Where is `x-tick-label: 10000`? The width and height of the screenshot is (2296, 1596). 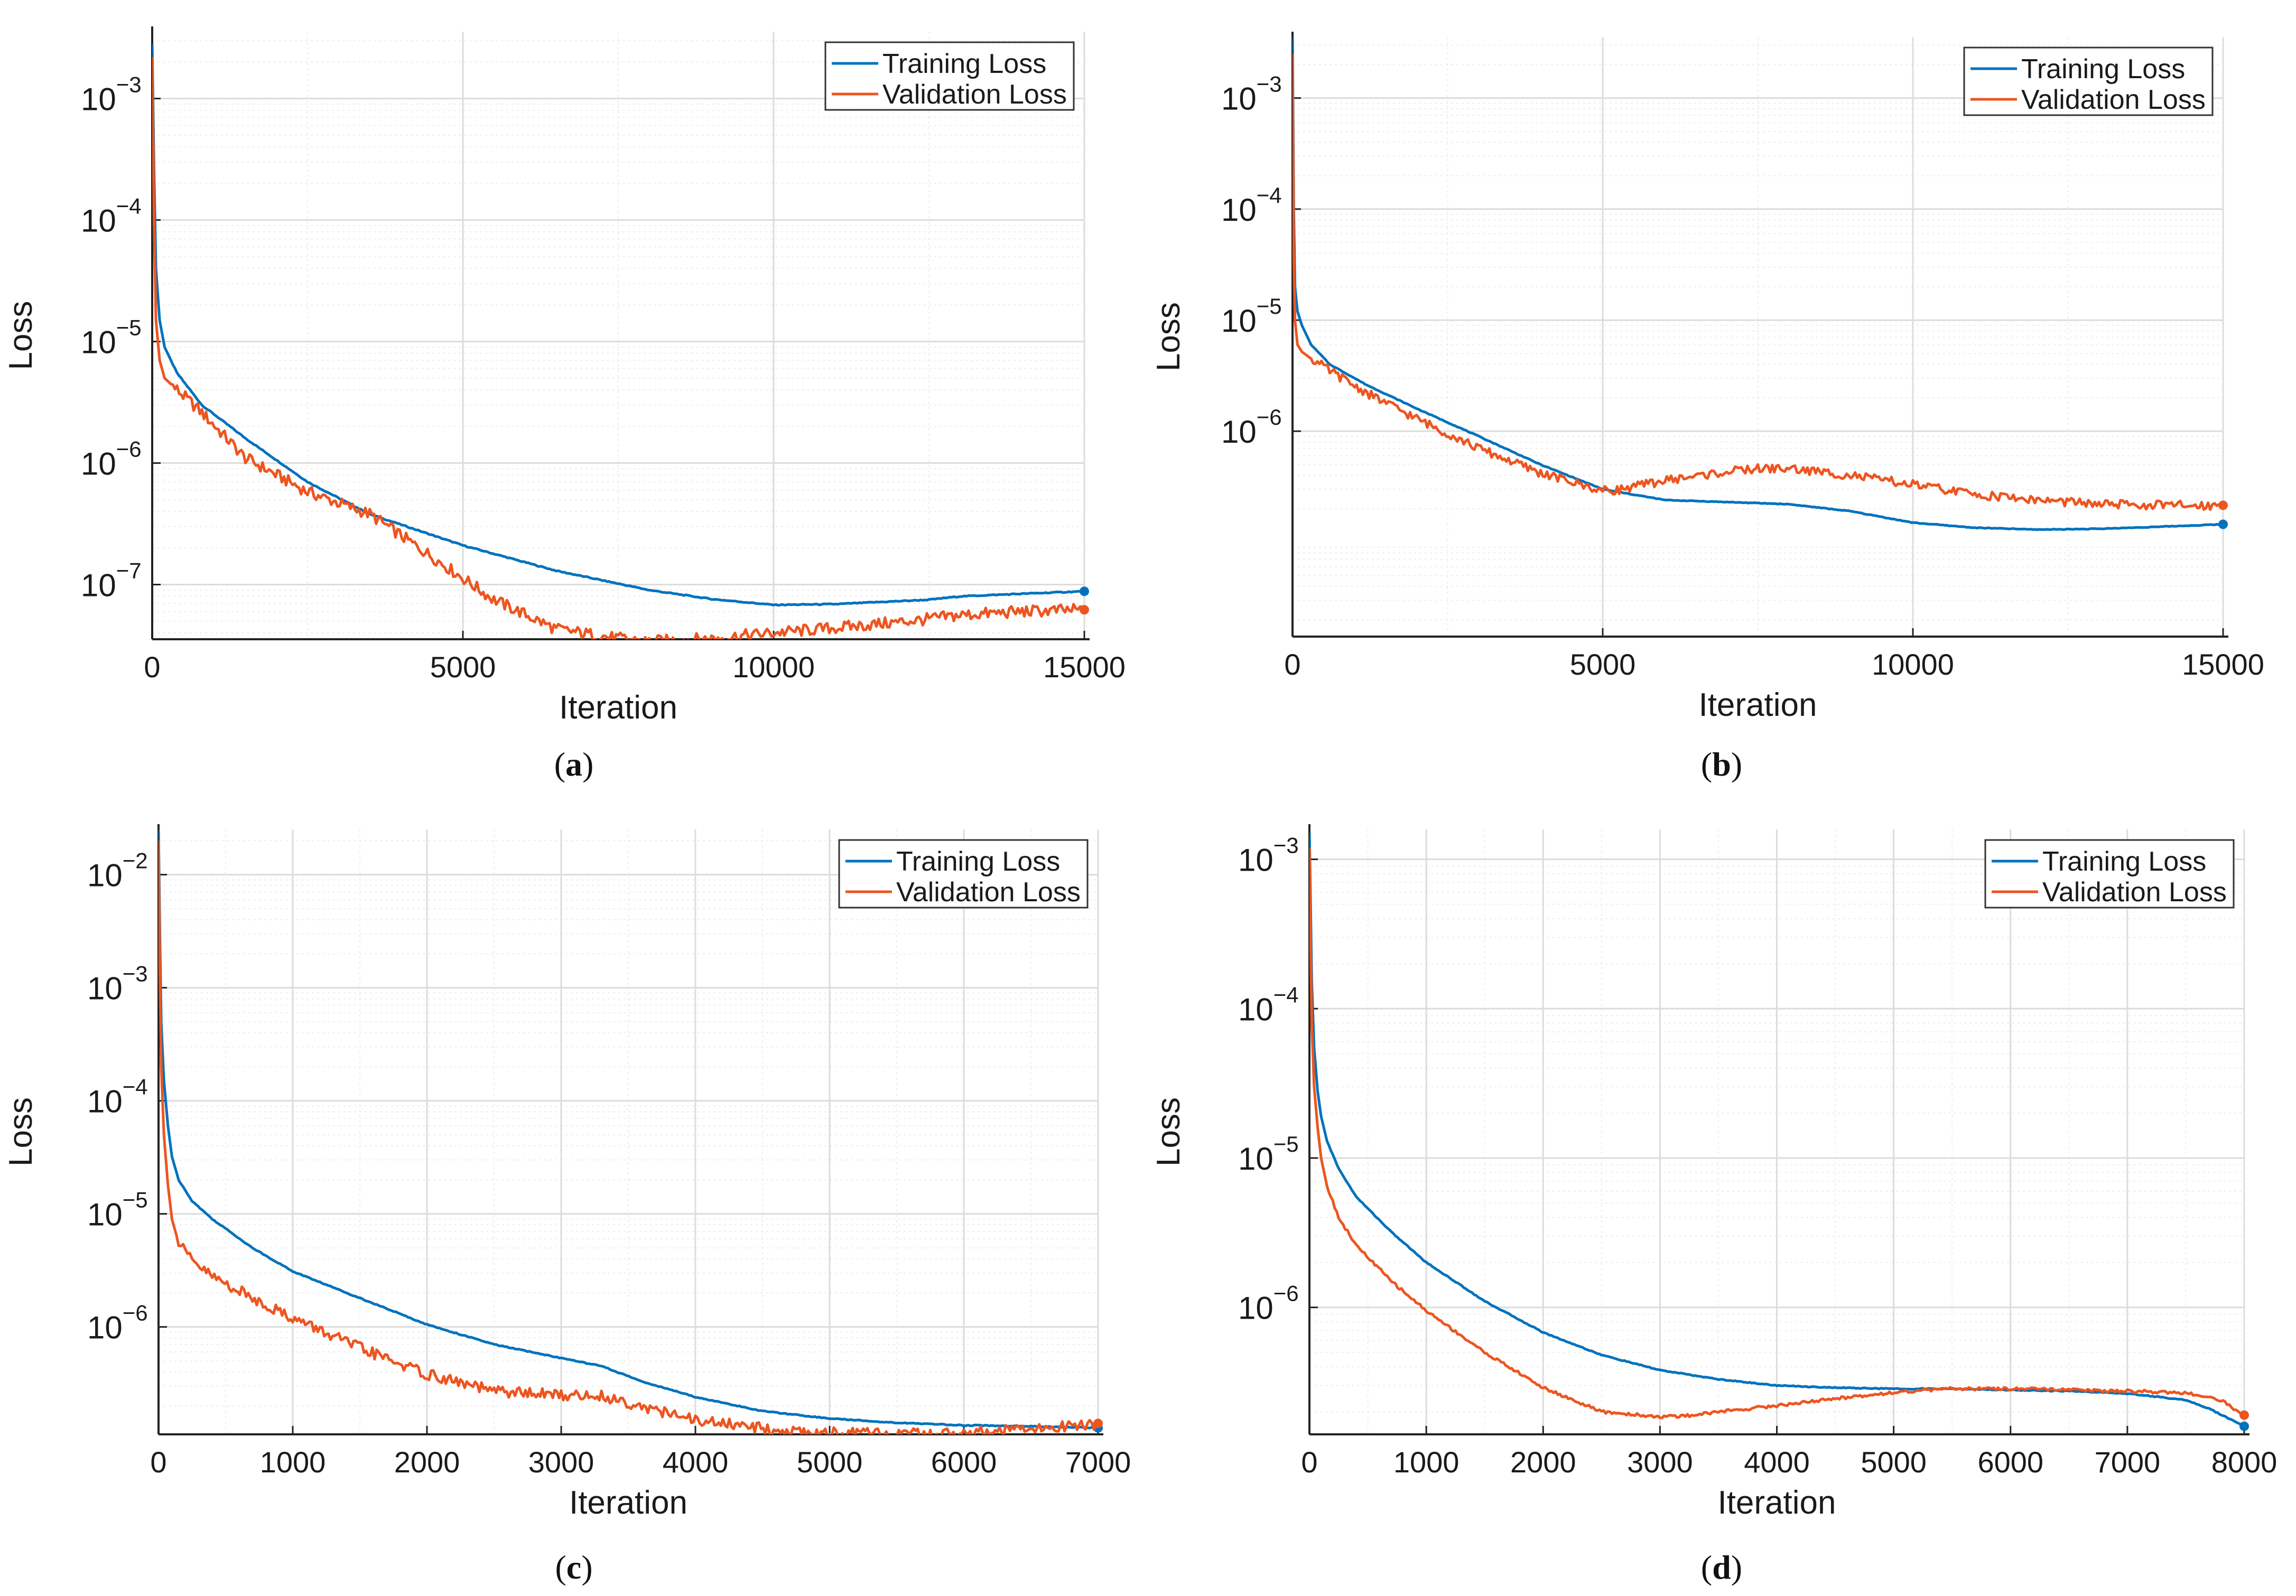 x-tick-label: 10000 is located at coordinates (1913, 664).